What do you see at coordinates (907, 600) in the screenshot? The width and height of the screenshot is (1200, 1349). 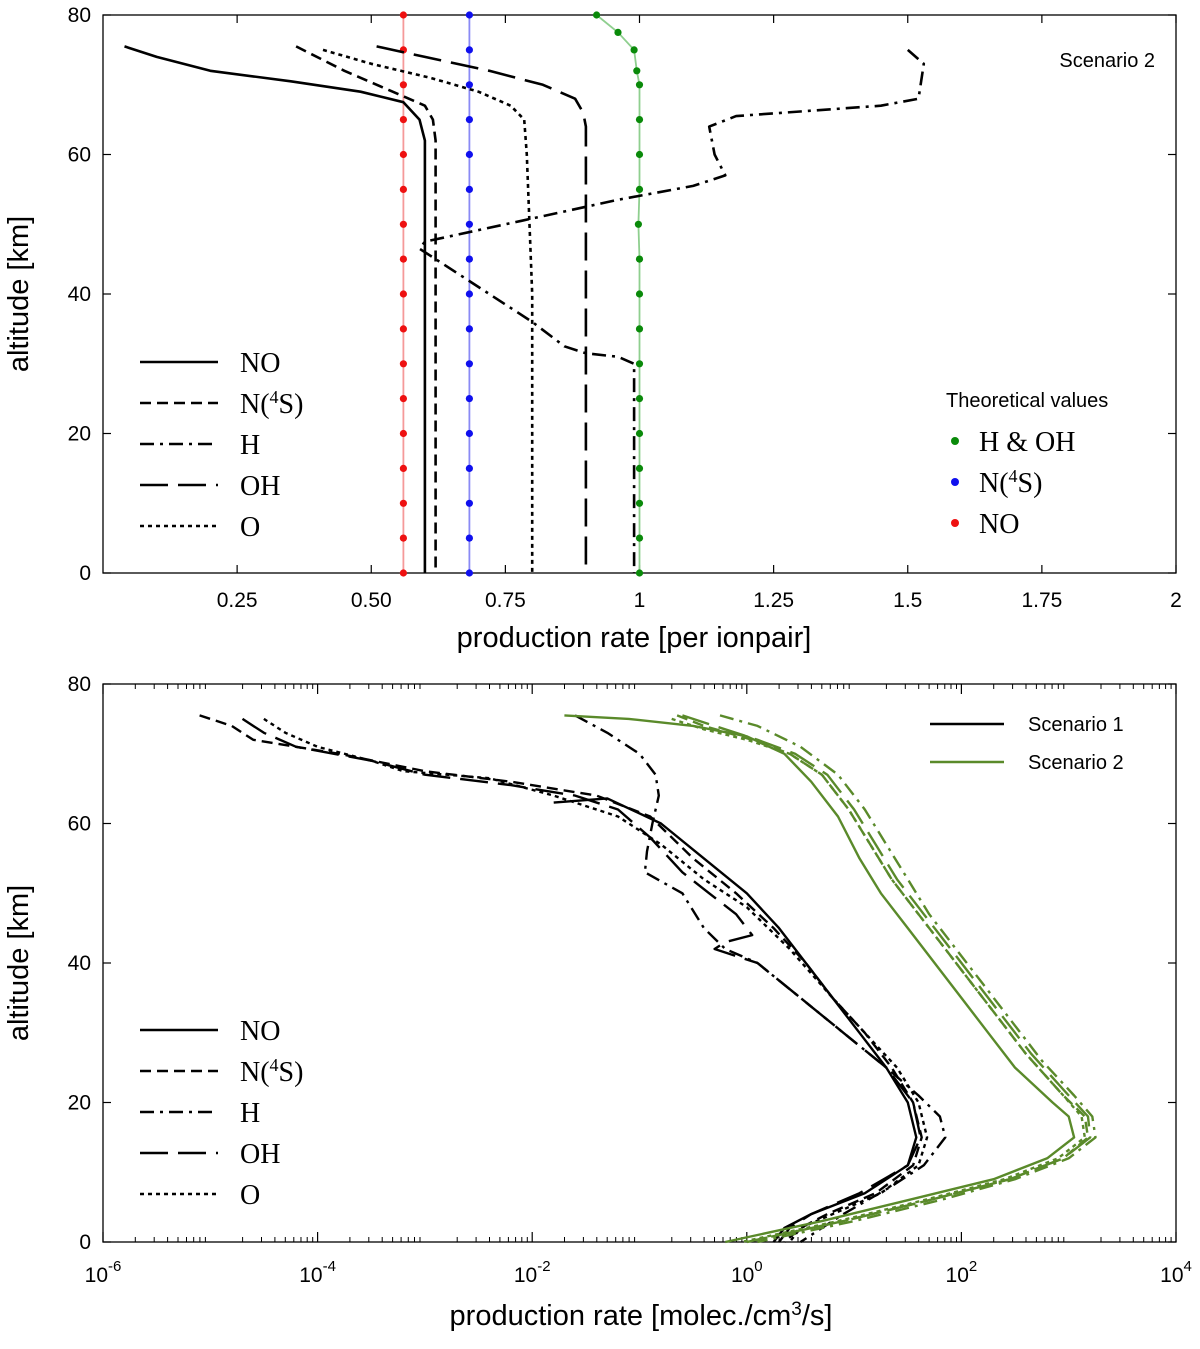 I see `x-tick-label: 1.5` at bounding box center [907, 600].